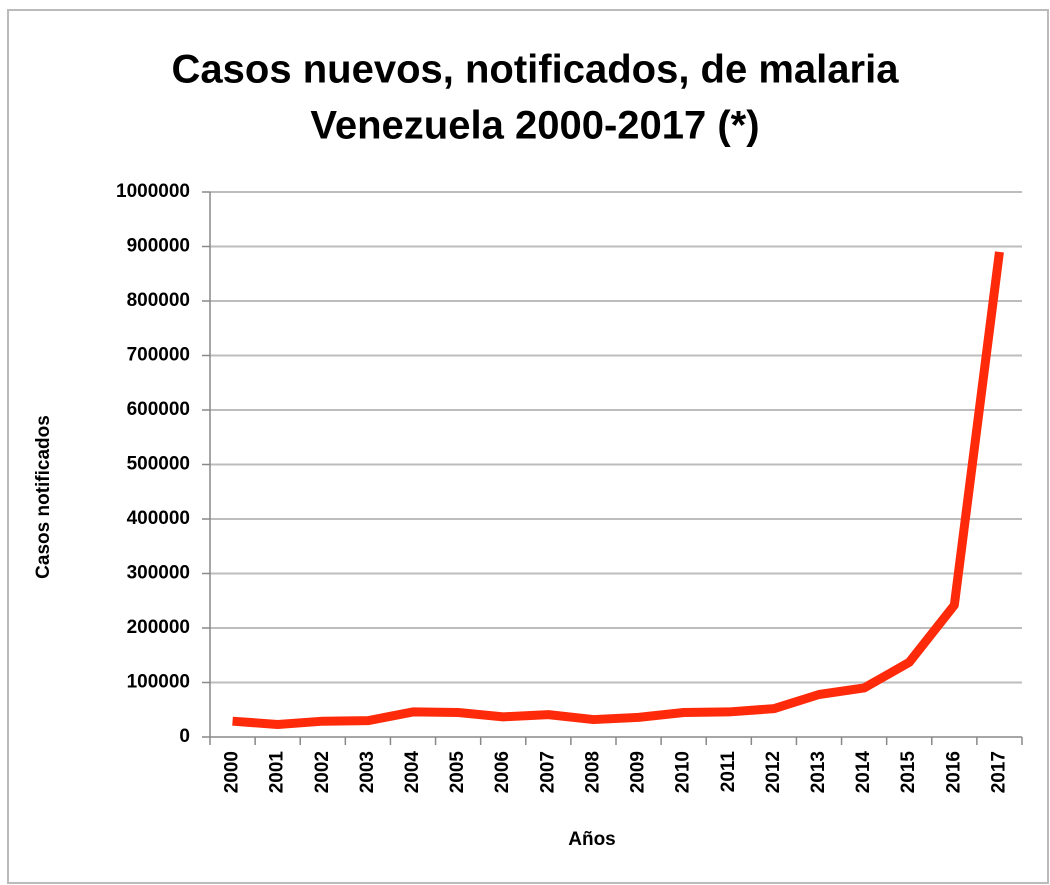  Describe the element at coordinates (547, 772) in the screenshot. I see `x-tick-label: 2007` at that location.